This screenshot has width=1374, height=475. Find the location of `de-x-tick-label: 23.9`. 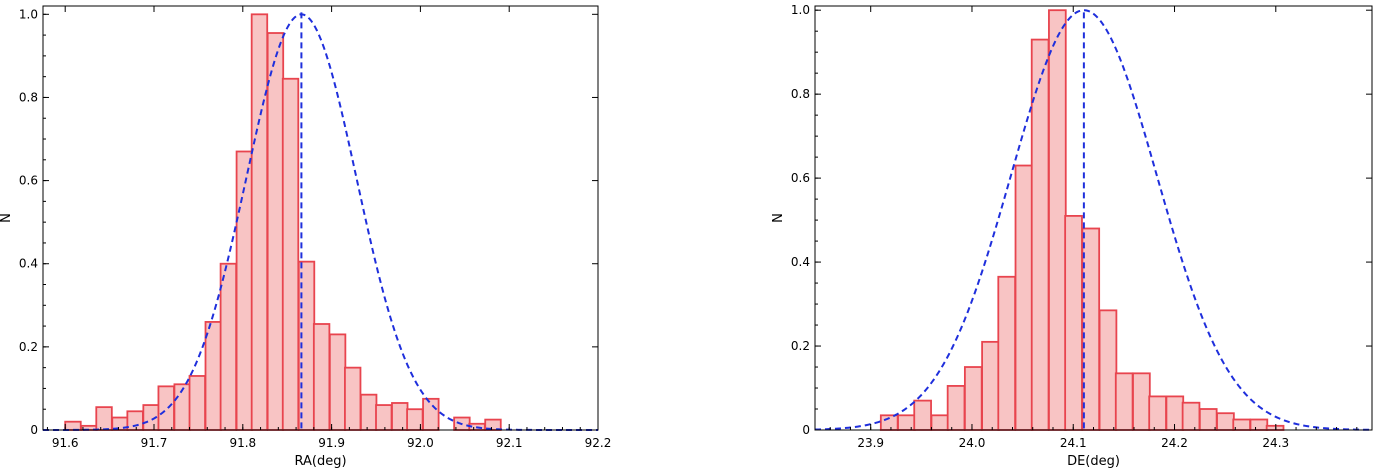

de-x-tick-label: 23.9 is located at coordinates (870, 443).